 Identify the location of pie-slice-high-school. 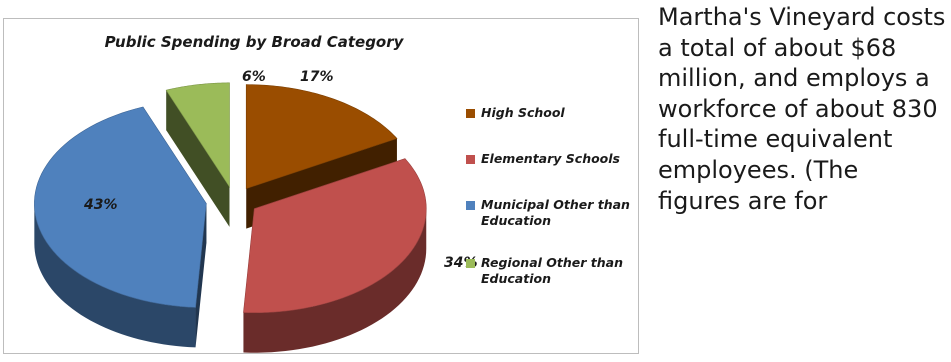
(321, 137).